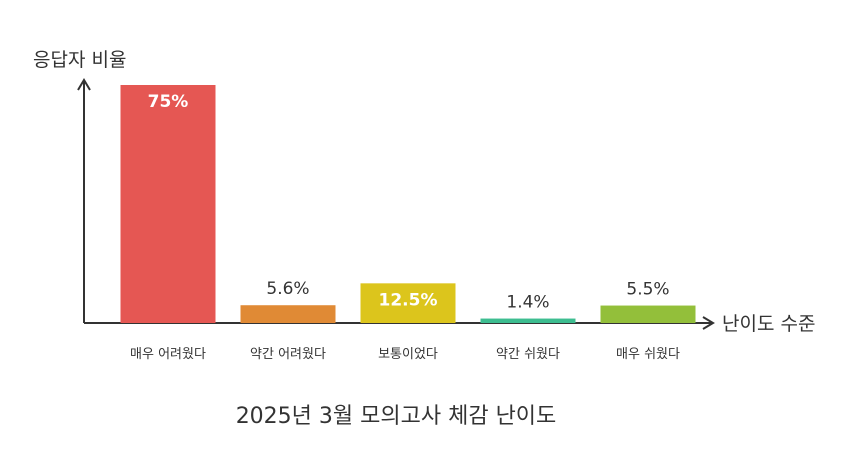 The width and height of the screenshot is (864, 468). What do you see at coordinates (288, 354) in the screenshot?
I see `category-label: 약간 어려웠다` at bounding box center [288, 354].